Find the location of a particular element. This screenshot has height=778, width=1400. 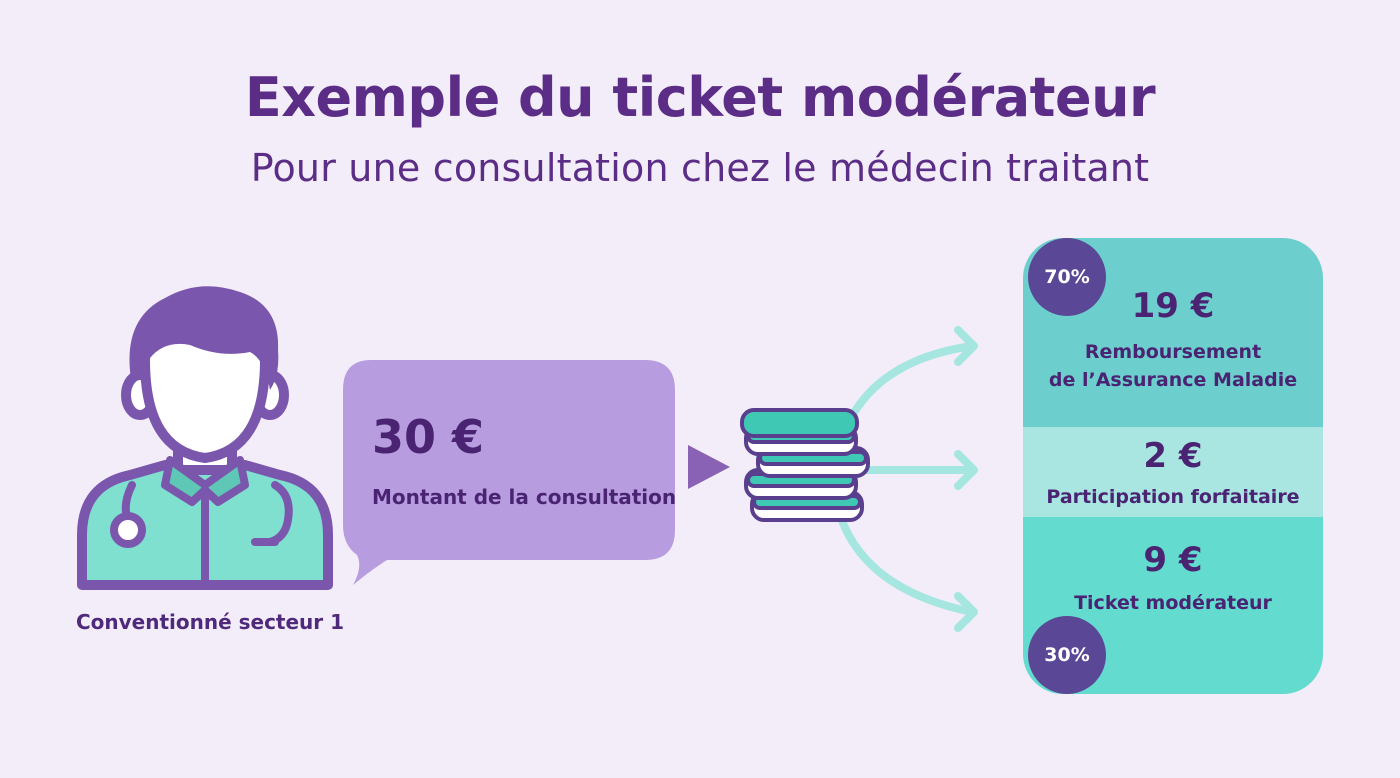

flat-fee-label: Participation forfaitaire is located at coordinates (1173, 497).